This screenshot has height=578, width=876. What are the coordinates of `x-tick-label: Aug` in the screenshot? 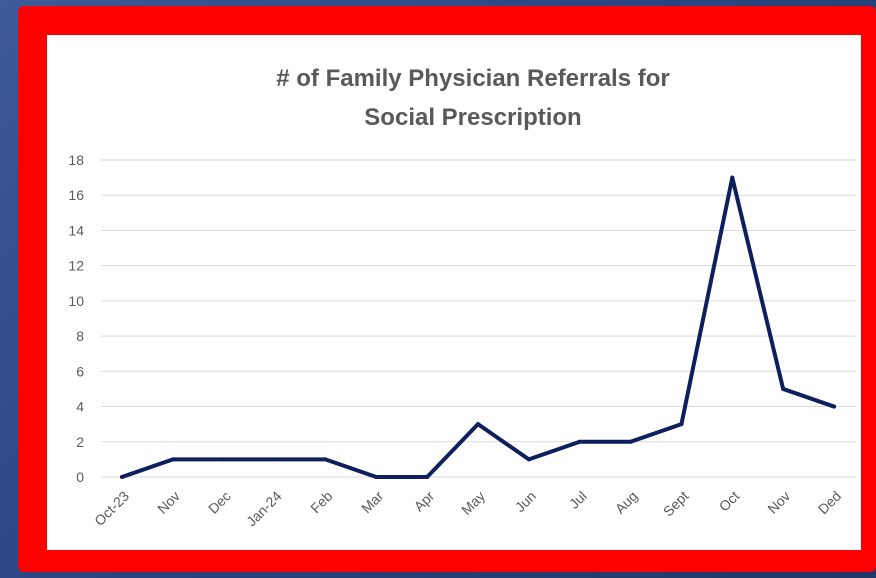 It's located at (626, 502).